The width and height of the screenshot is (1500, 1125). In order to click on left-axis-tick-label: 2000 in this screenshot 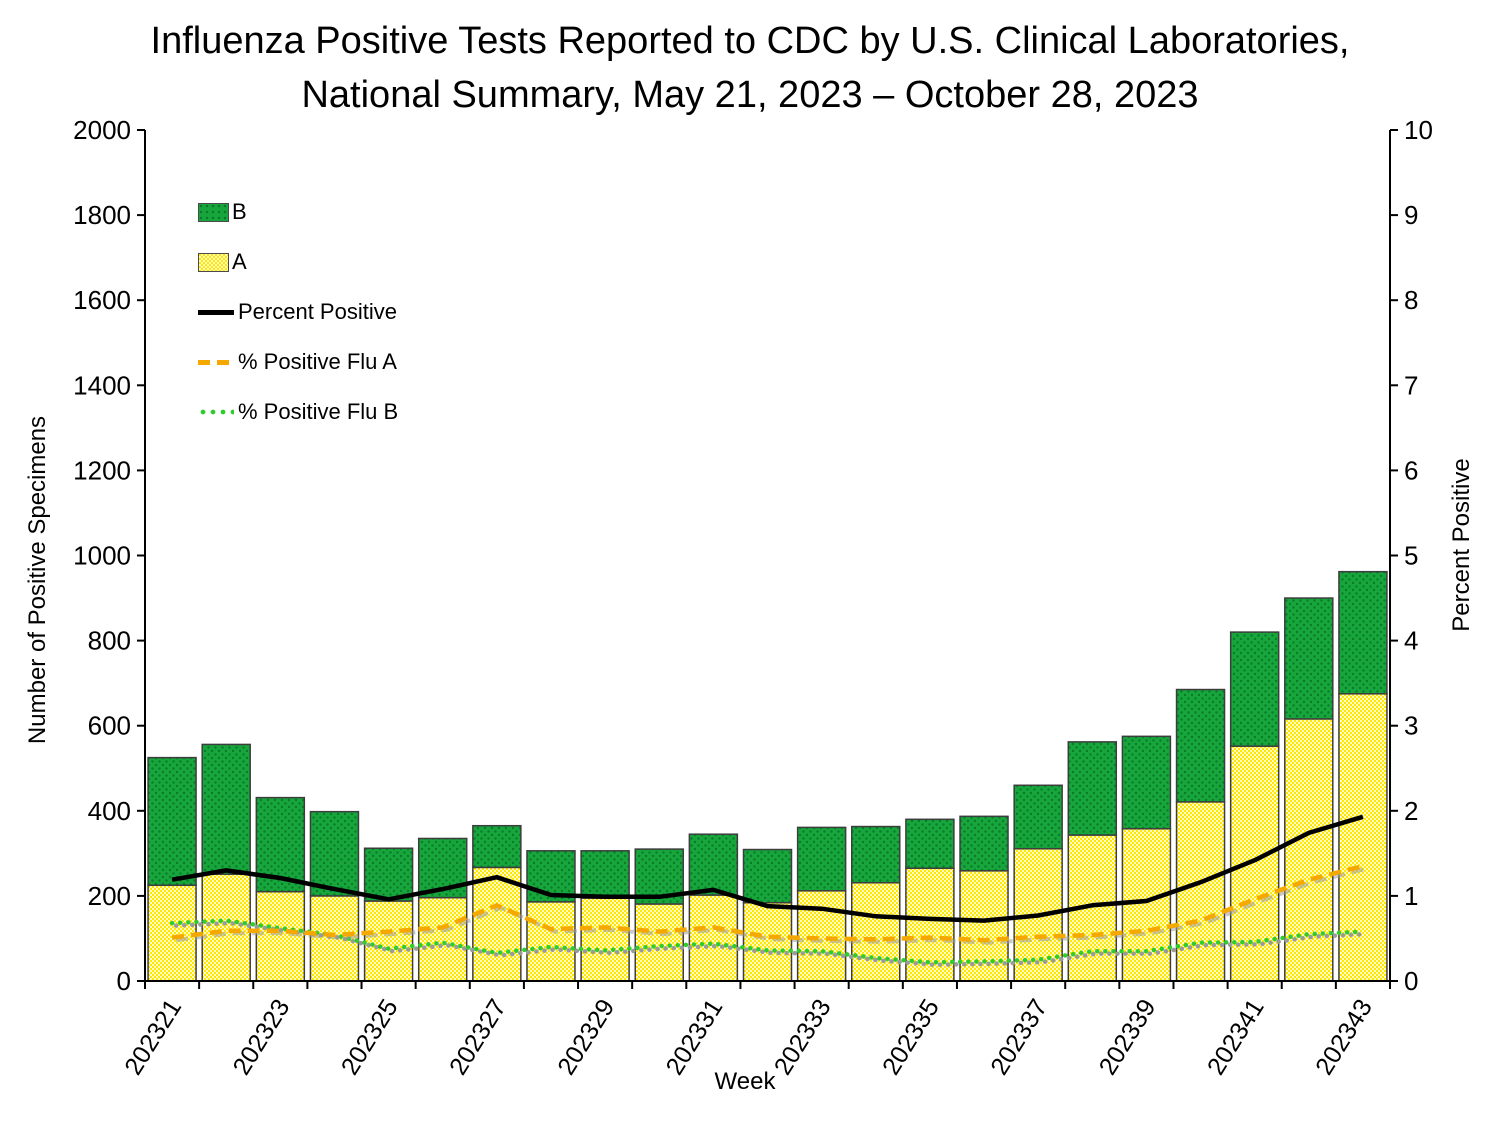, I will do `click(102, 130)`.